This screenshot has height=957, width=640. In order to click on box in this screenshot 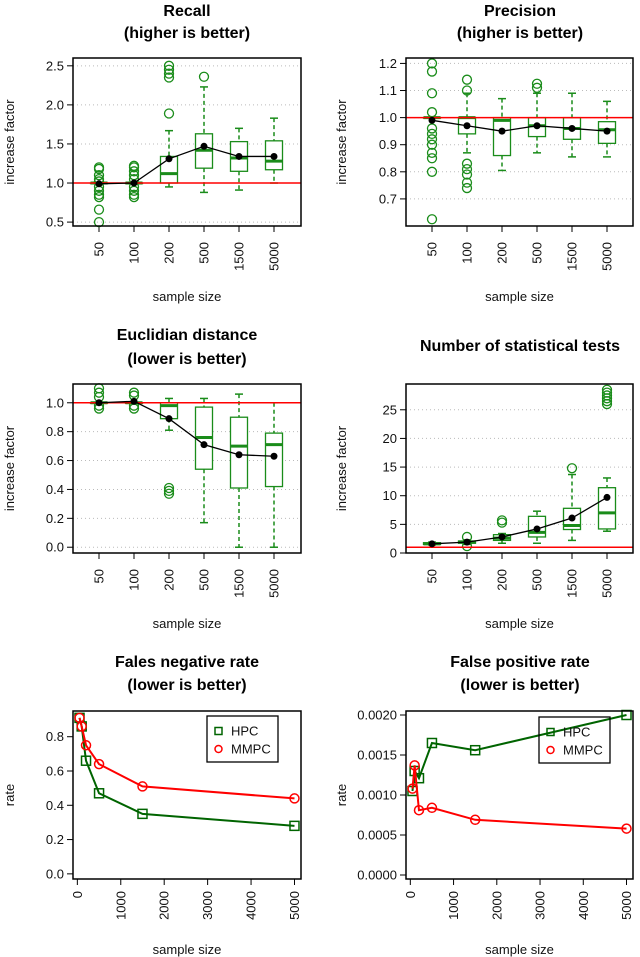, I will do `click(274, 460)`.